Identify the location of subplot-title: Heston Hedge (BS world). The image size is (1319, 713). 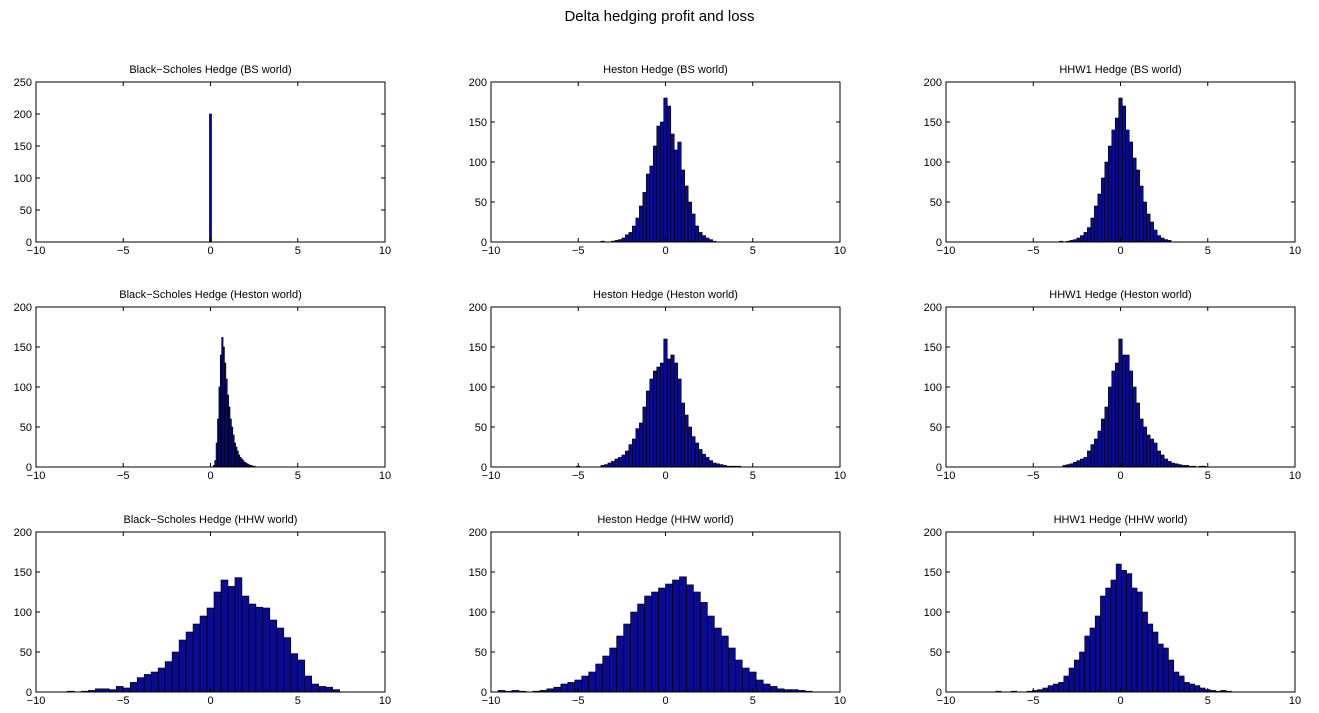
(665, 70).